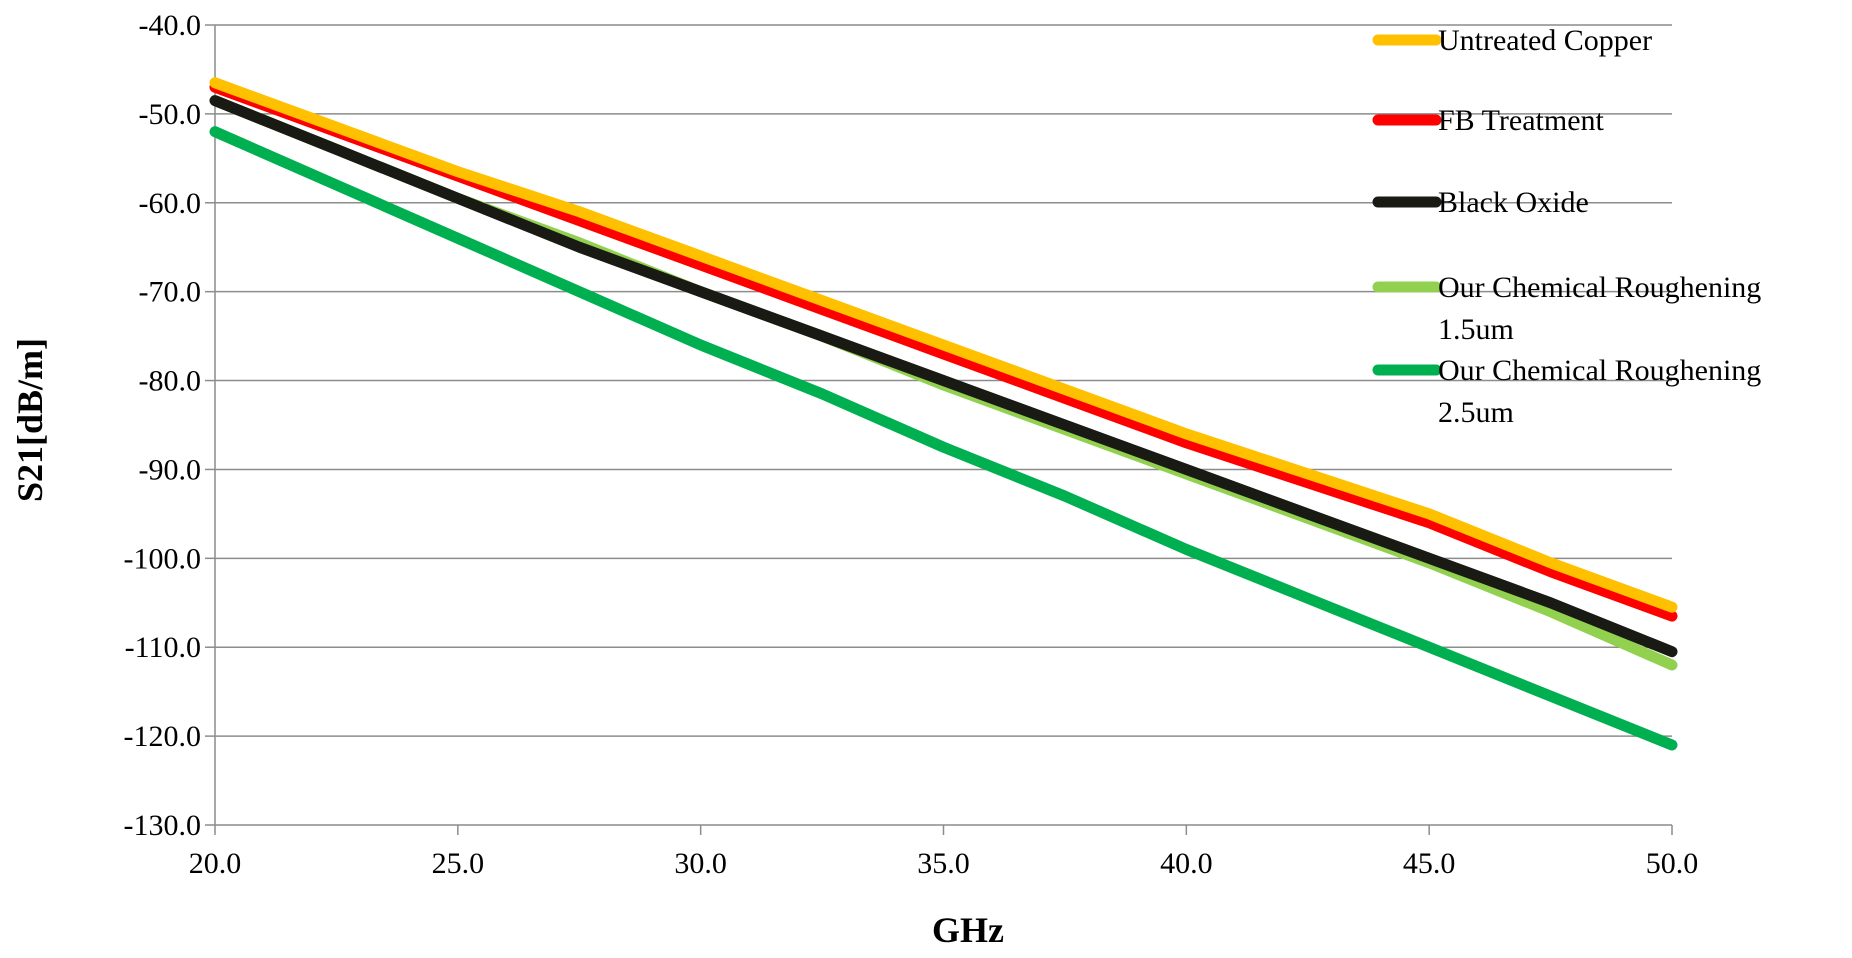  Describe the element at coordinates (1545, 40) in the screenshot. I see `legend-label: Untreated Copper` at that location.